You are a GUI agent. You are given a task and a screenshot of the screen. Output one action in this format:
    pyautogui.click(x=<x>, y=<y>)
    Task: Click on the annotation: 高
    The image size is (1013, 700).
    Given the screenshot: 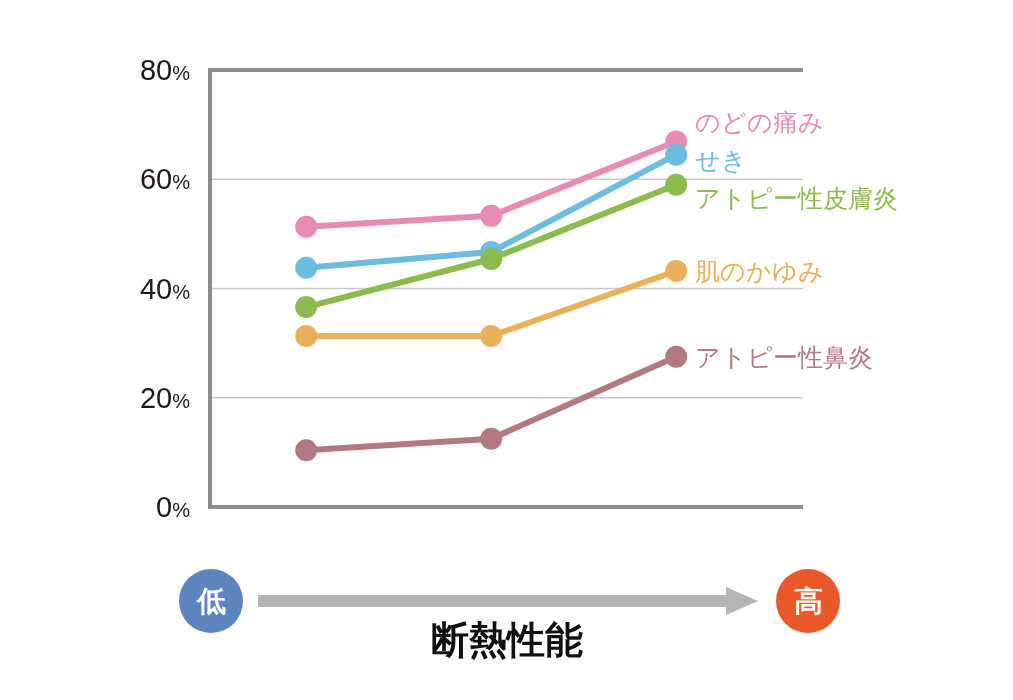 What is the action you would take?
    pyautogui.click(x=808, y=601)
    